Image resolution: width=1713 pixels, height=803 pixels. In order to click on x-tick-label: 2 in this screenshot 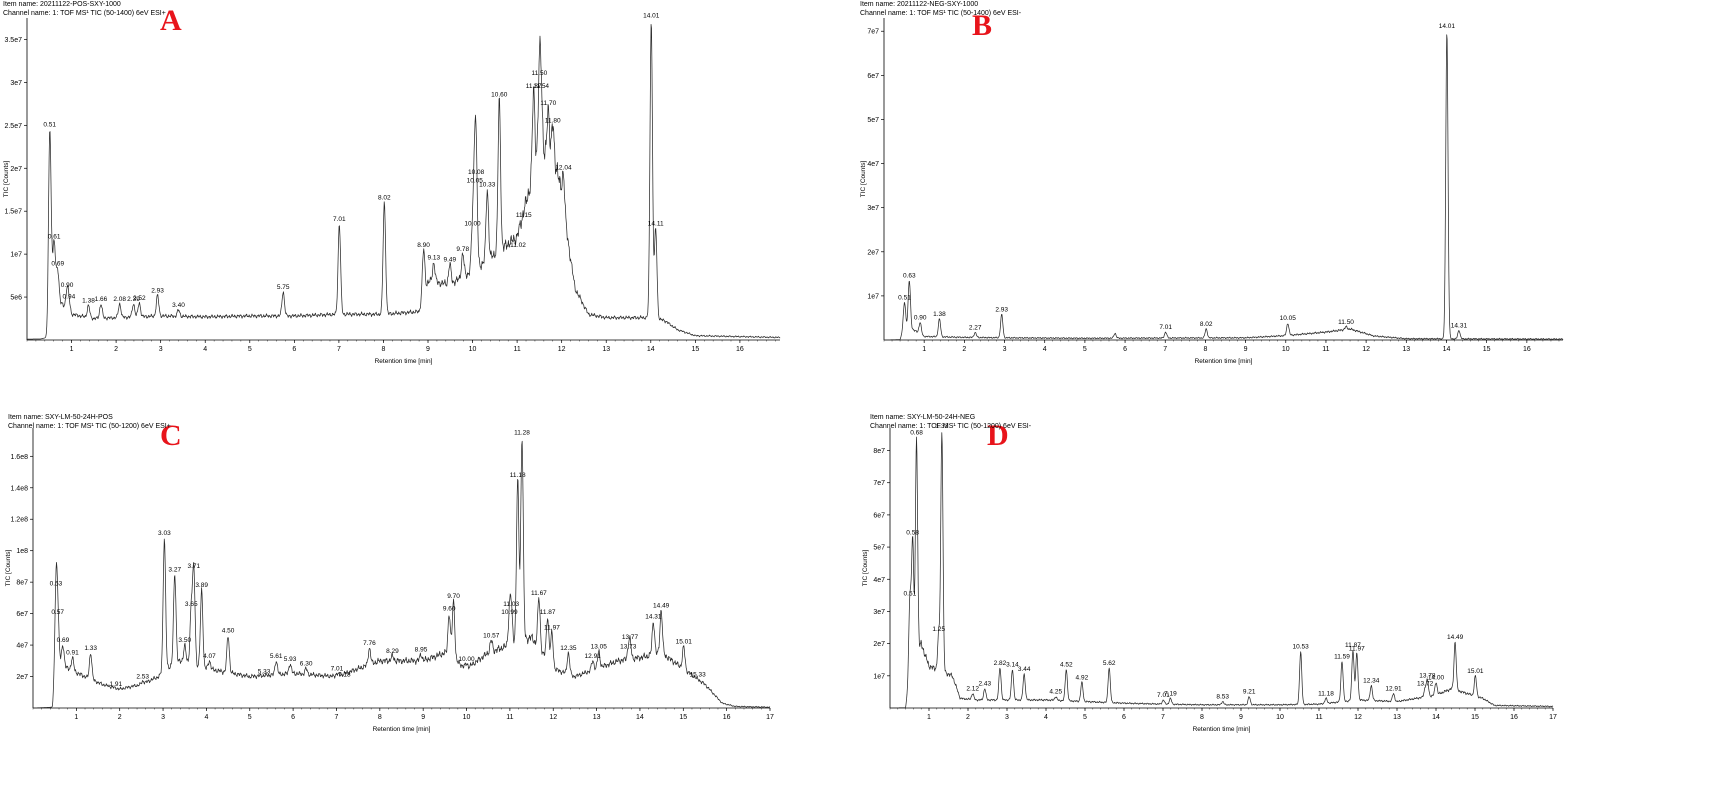, I will do `click(116, 349)`.